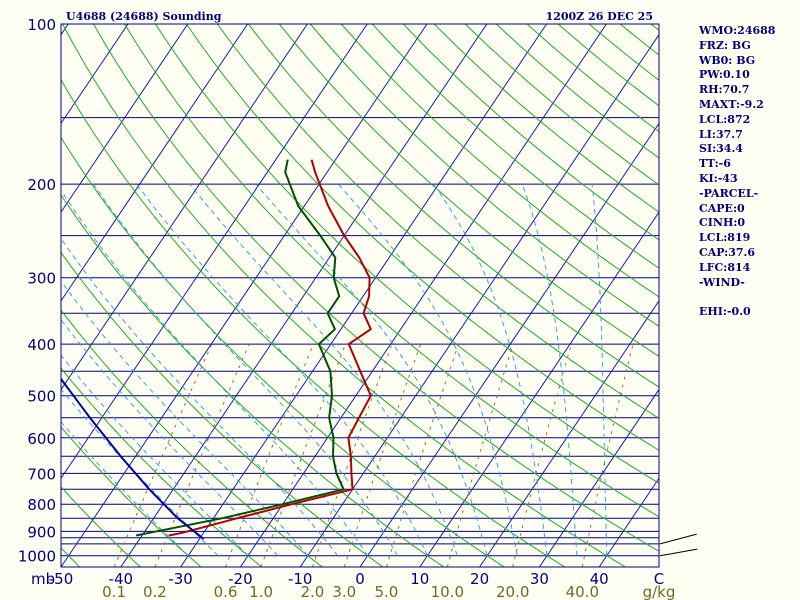 Image resolution: width=800 pixels, height=600 pixels. I want to click on index-line: CAP:37.6, so click(727, 252).